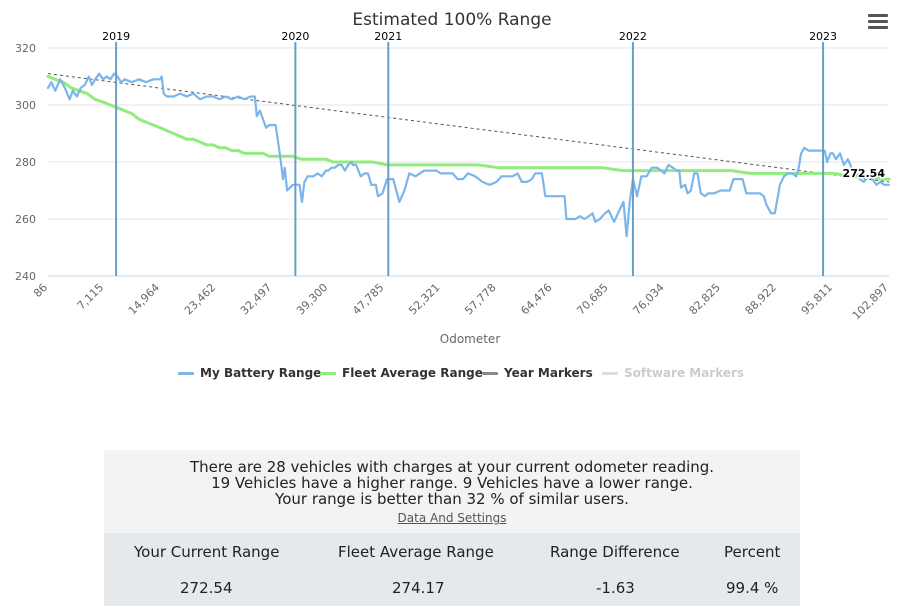 This screenshot has height=612, width=907. What do you see at coordinates (752, 552) in the screenshot?
I see `header-percent: Percent` at bounding box center [752, 552].